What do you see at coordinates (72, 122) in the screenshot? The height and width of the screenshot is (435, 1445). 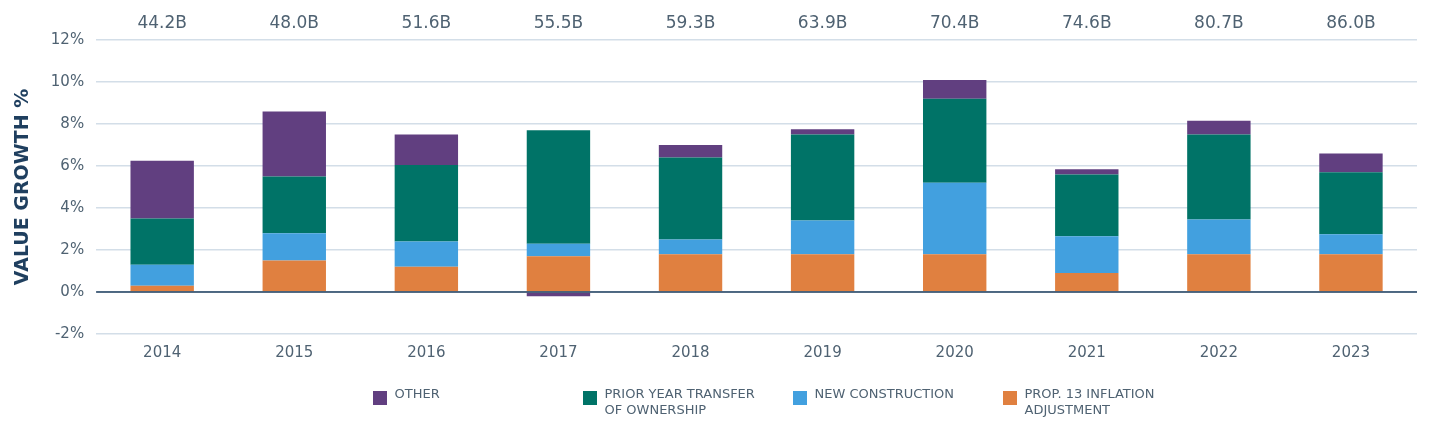 I see `y-tick-label: 8%` at bounding box center [72, 122].